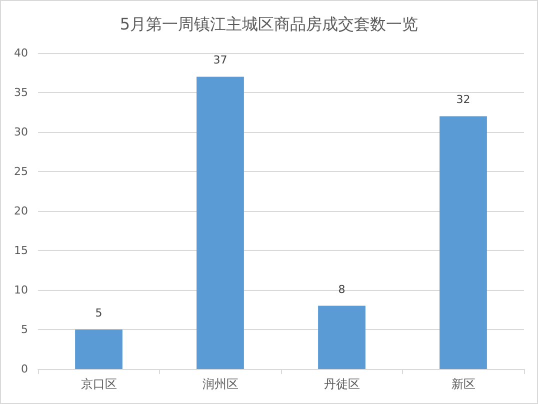 The height and width of the screenshot is (404, 538). What do you see at coordinates (220, 384) in the screenshot?
I see `x-tick-label: 润州区` at bounding box center [220, 384].